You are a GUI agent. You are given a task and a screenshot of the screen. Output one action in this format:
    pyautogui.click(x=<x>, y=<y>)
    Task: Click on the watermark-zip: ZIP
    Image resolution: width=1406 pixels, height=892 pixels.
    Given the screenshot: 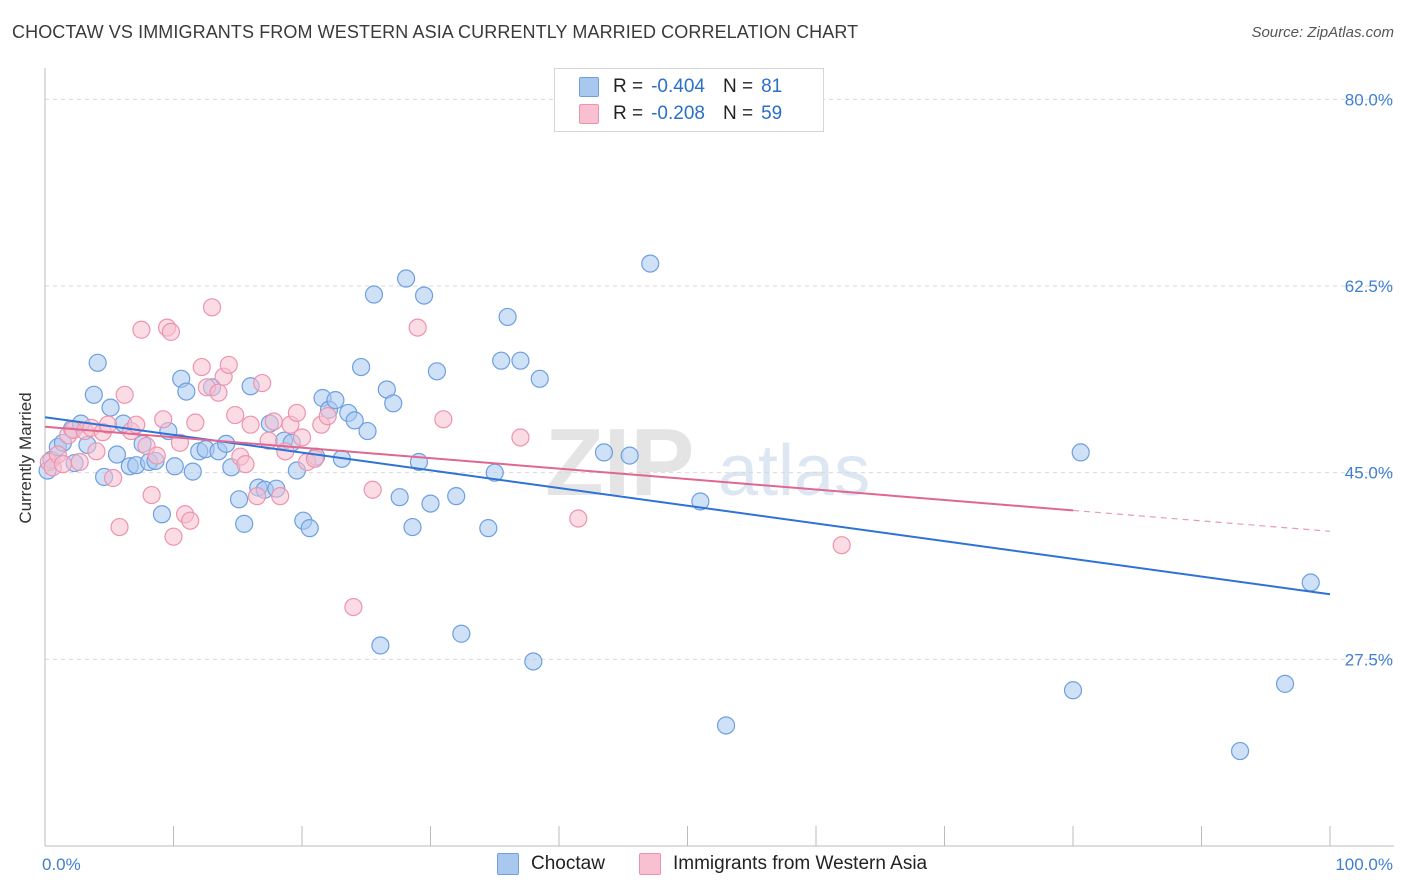 What is the action you would take?
    pyautogui.click(x=619, y=462)
    